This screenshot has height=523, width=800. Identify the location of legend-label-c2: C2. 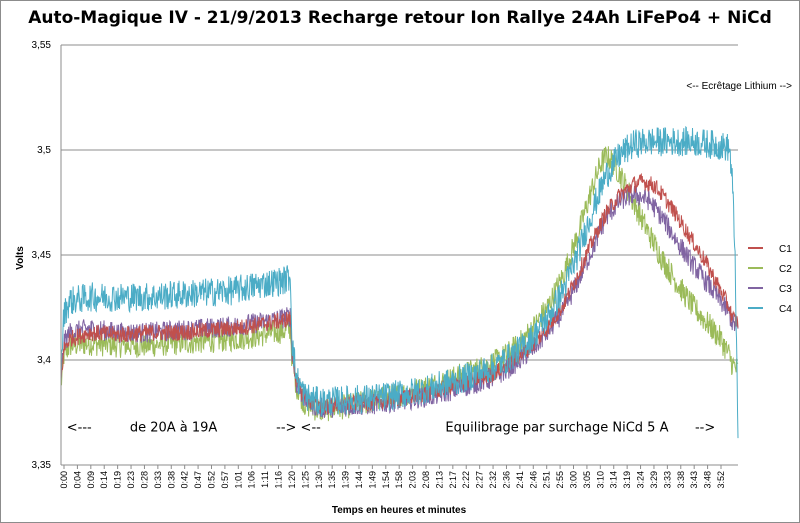
(785, 269).